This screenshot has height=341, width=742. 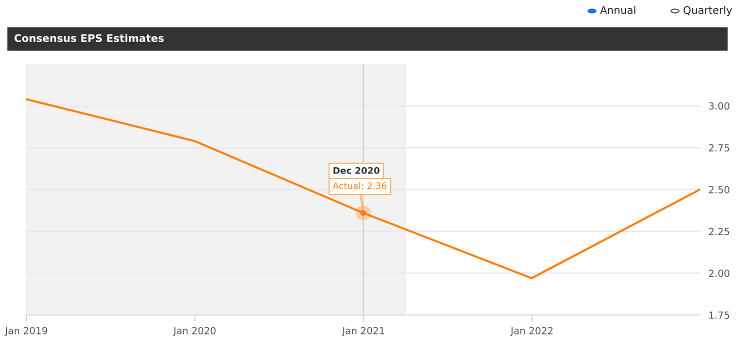 I want to click on x-tick-label: Jan 2021, so click(x=363, y=331).